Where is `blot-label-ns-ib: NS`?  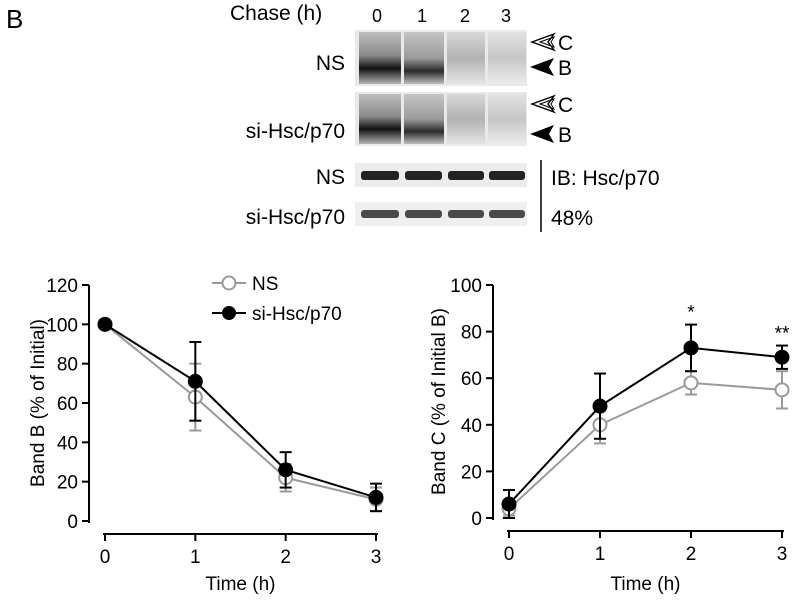 blot-label-ns-ib: NS is located at coordinates (330, 177).